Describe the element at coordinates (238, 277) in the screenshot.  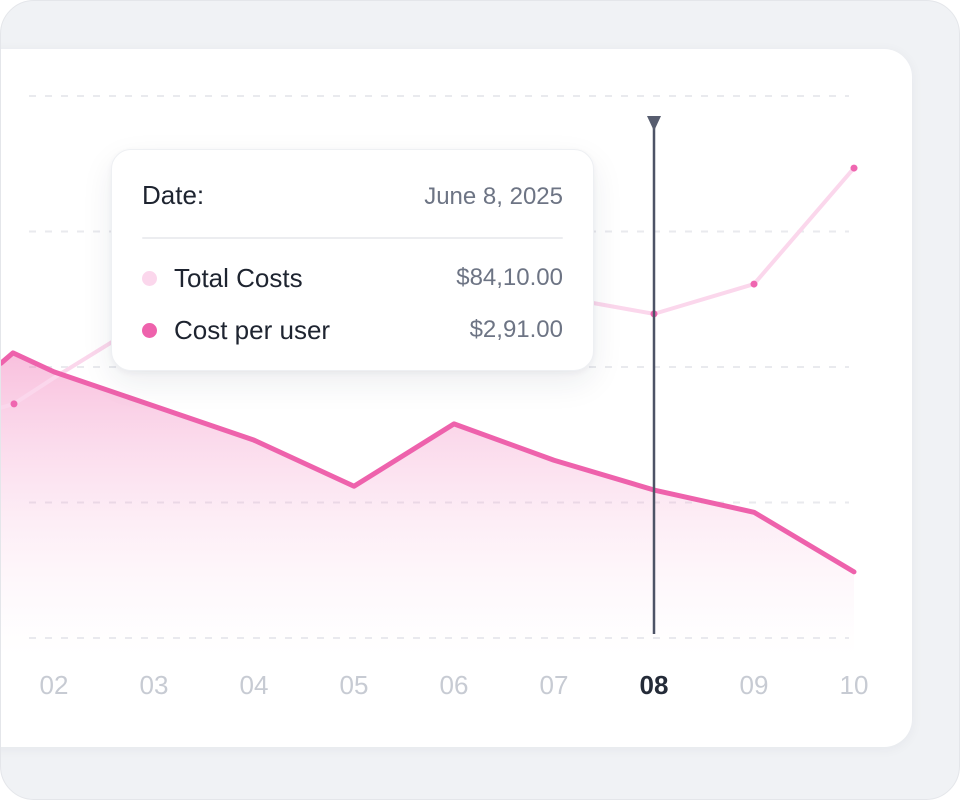
I see `tooltip-series-label: Total Costs` at that location.